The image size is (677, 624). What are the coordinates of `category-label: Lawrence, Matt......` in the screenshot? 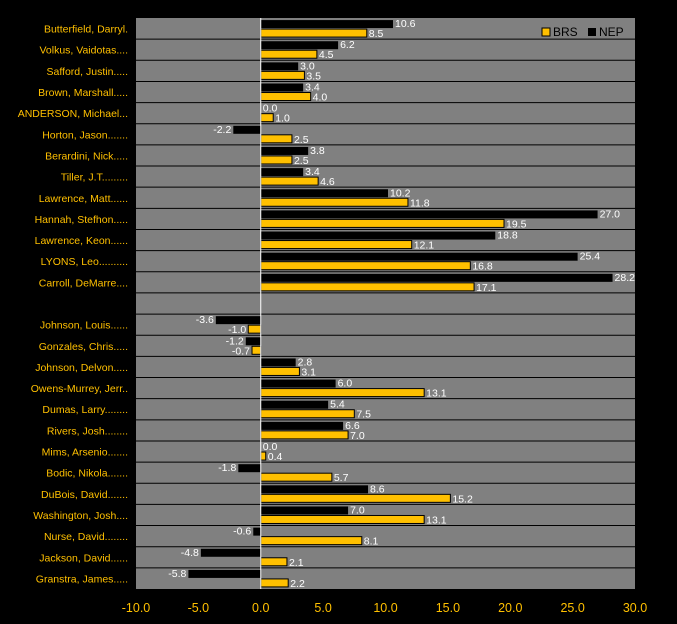 It's located at (83, 199).